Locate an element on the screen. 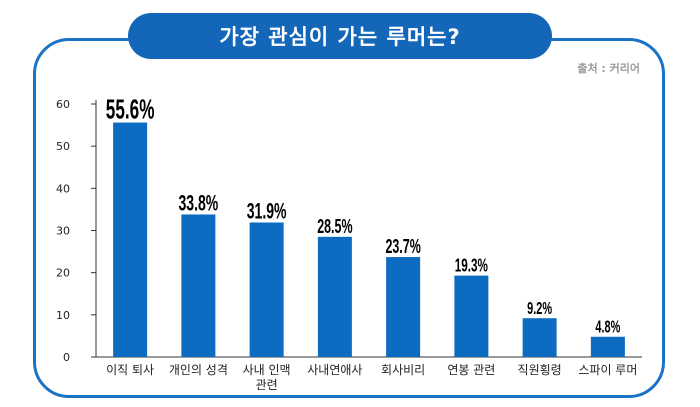 The height and width of the screenshot is (407, 700). value-label: 55.6% is located at coordinates (130, 108).